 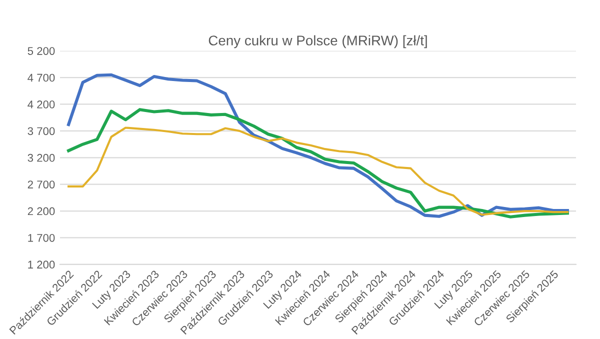 What do you see at coordinates (41, 78) in the screenshot?
I see `y-tick-label: 4 700` at bounding box center [41, 78].